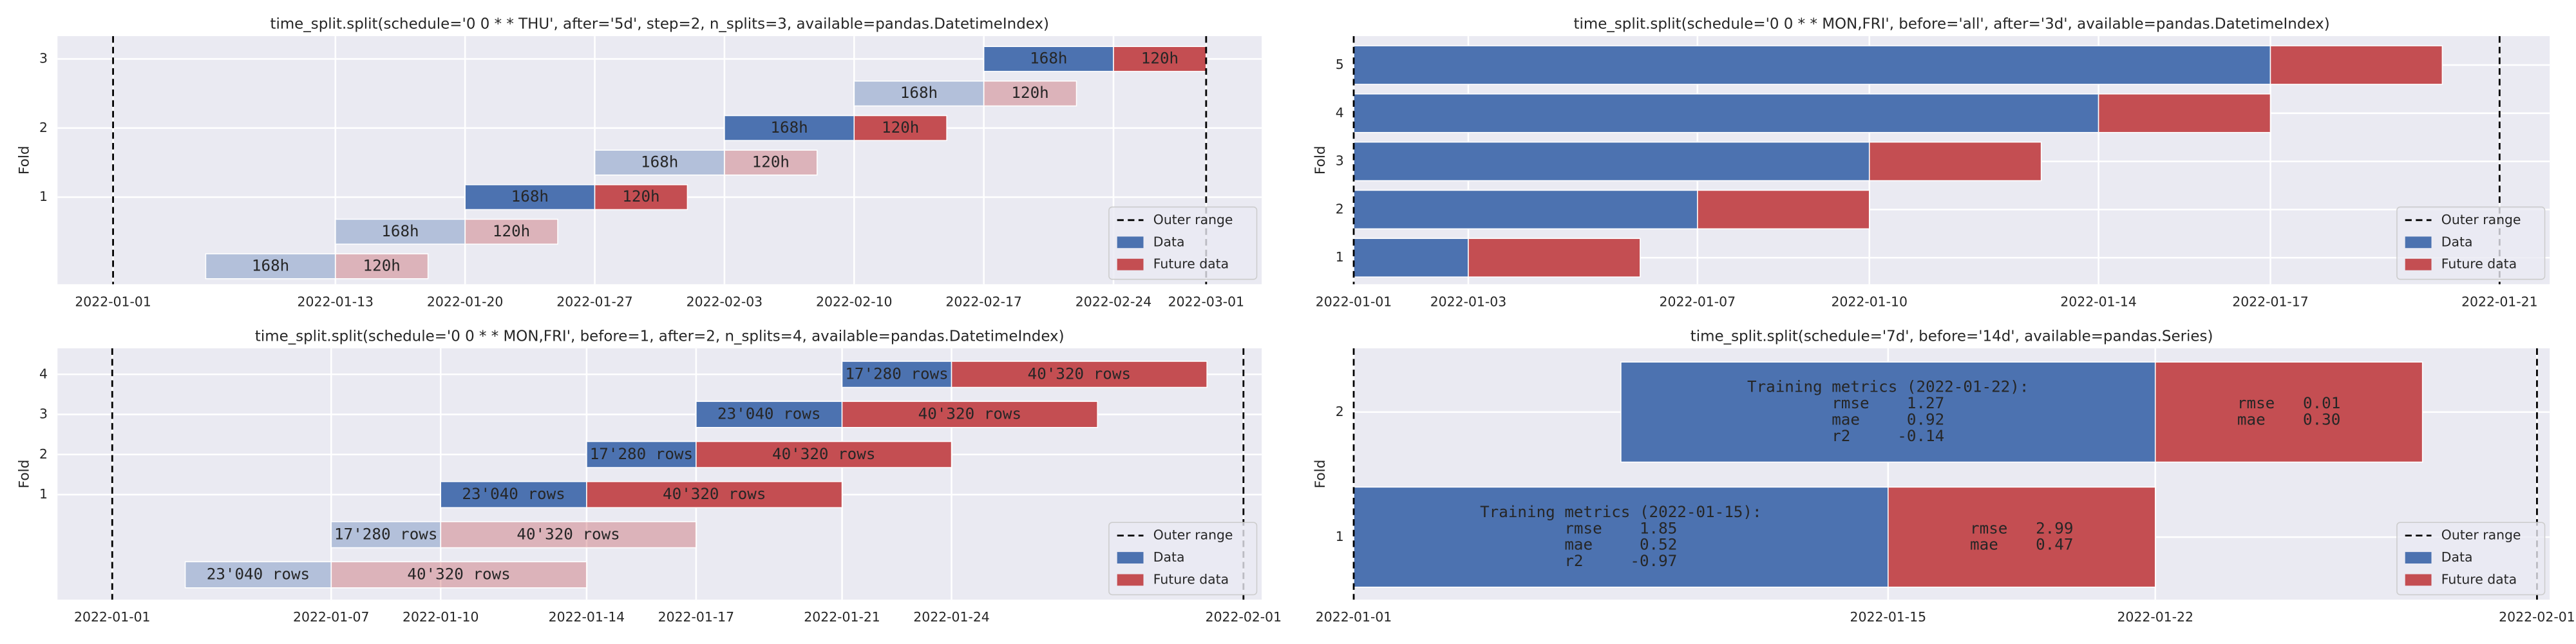 The width and height of the screenshot is (2576, 644). What do you see at coordinates (725, 301) in the screenshot?
I see `x-tick-label: 2022-02-03` at bounding box center [725, 301].